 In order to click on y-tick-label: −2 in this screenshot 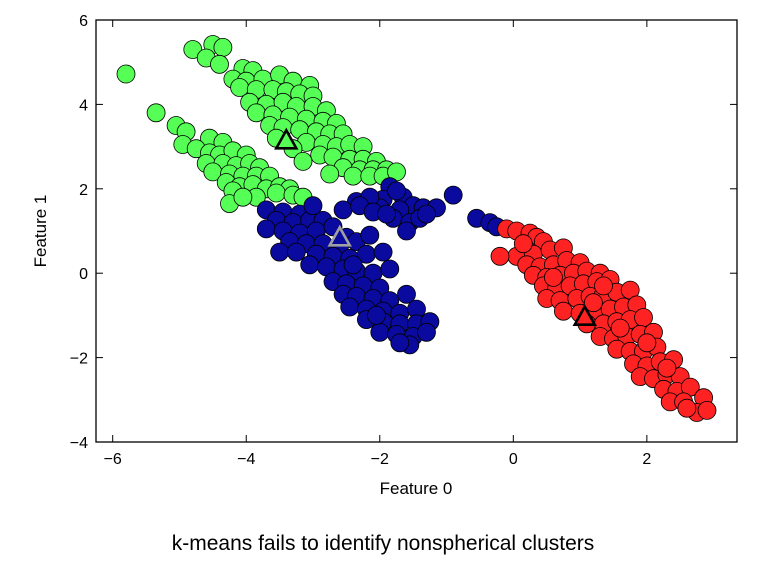, I will do `click(79, 359)`.